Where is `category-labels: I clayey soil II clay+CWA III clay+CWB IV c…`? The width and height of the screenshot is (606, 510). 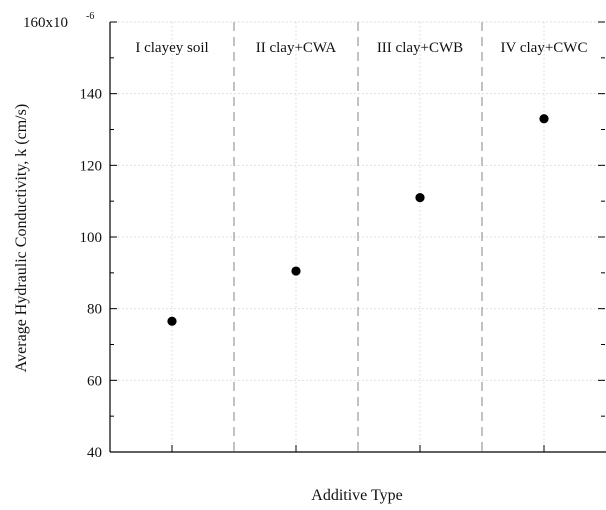 category-labels: I clayey soil II clay+CWA III clay+CWB IV c… is located at coordinates (361, 48).